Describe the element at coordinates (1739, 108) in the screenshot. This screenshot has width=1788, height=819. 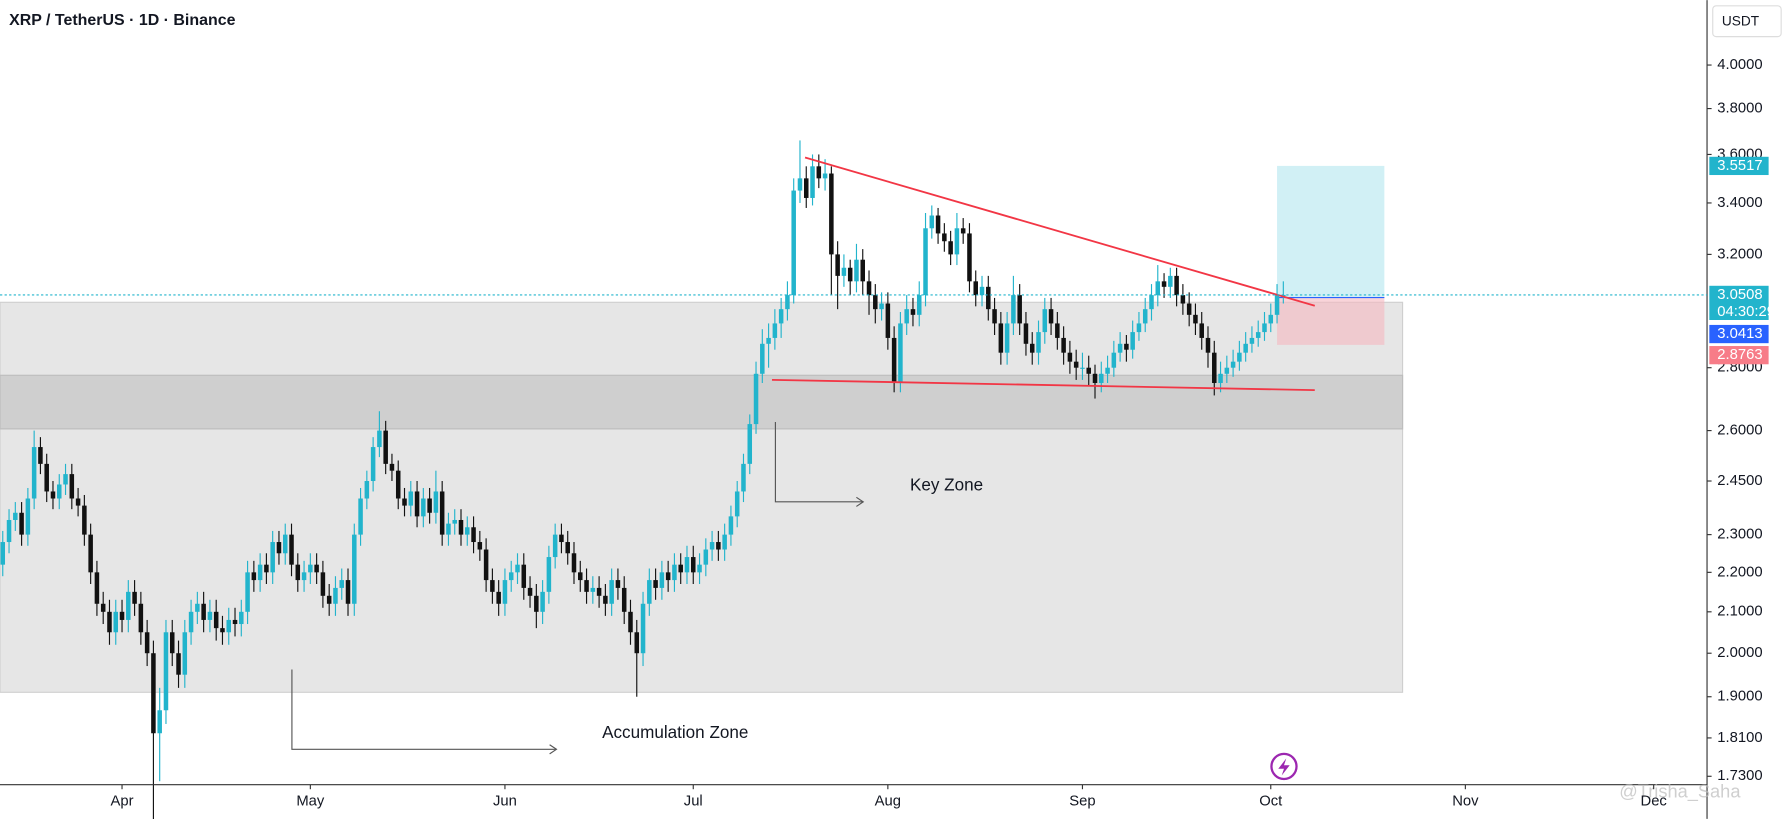
I see `y-tick-label: 3.8000` at that location.